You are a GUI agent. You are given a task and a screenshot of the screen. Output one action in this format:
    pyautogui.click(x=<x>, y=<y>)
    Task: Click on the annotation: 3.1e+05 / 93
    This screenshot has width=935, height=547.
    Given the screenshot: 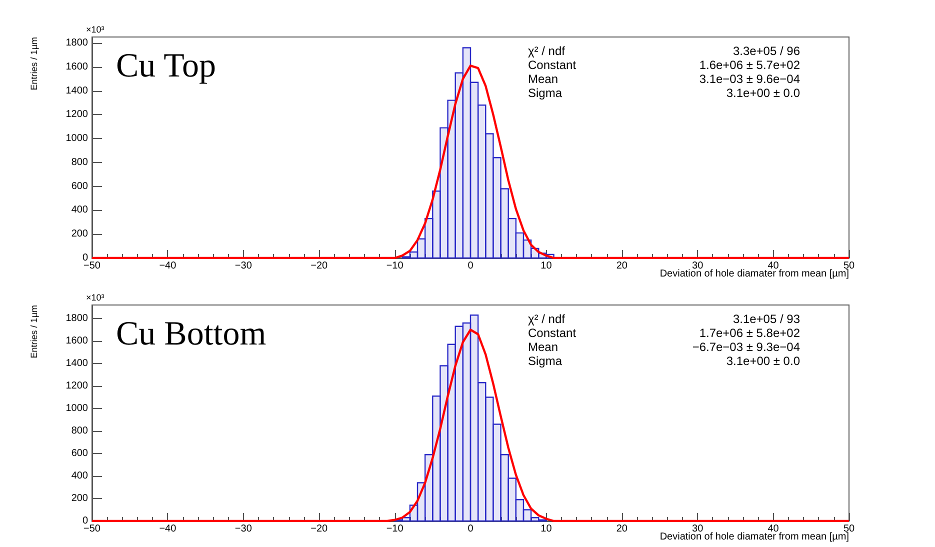 What is the action you would take?
    pyautogui.click(x=766, y=319)
    